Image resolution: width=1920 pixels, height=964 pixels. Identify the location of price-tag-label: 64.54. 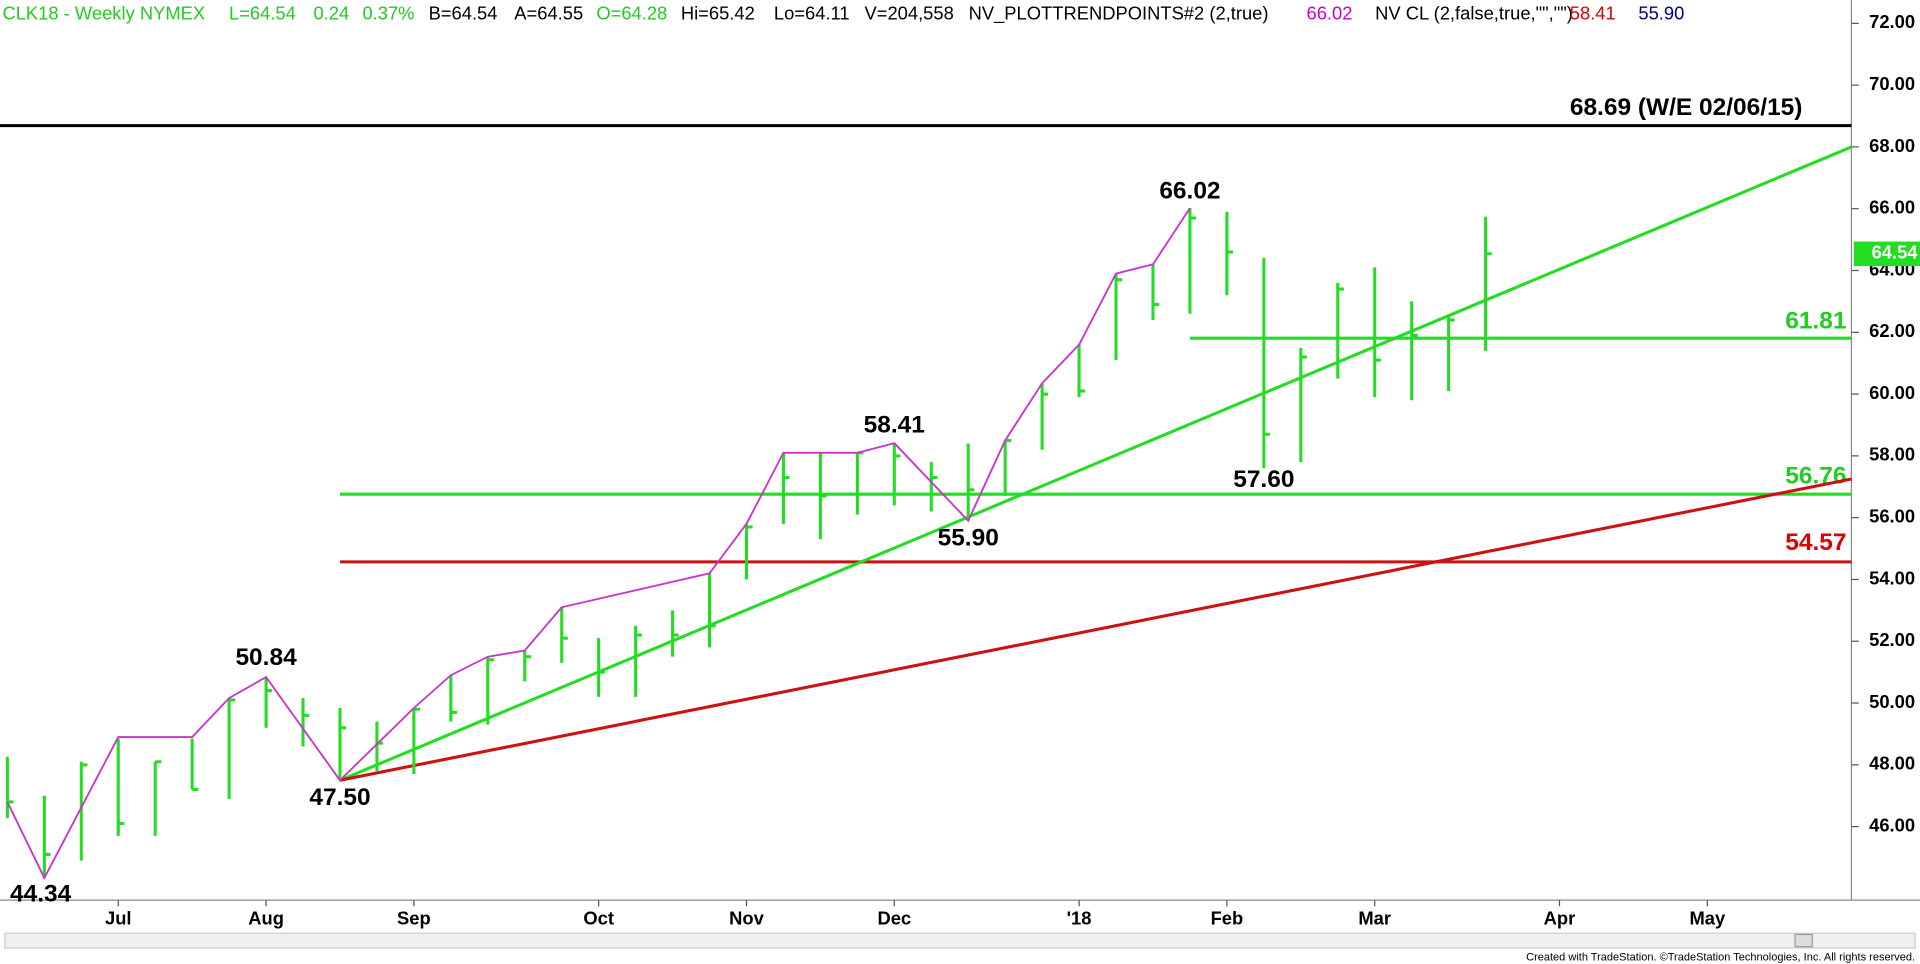
(1895, 252).